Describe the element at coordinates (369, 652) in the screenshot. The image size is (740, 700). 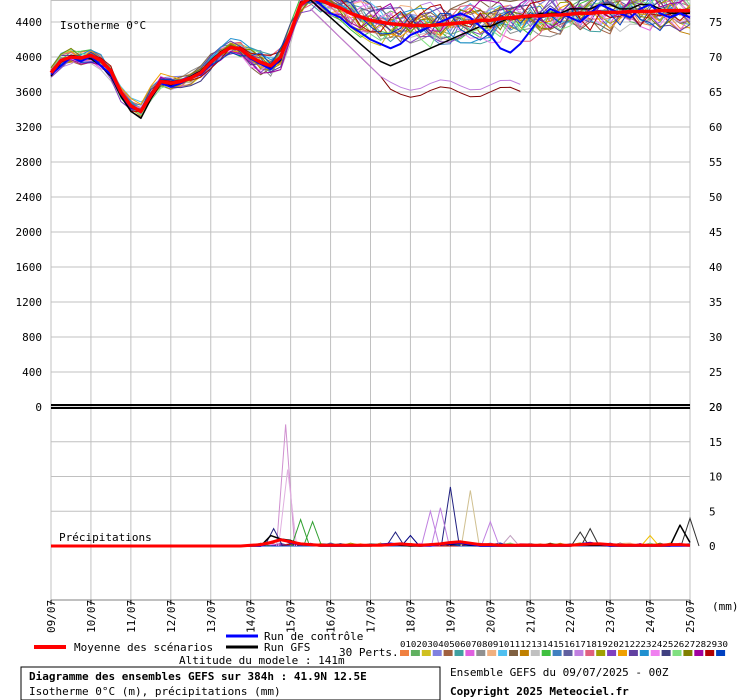
I see `perts-label: 30 Perts.` at that location.